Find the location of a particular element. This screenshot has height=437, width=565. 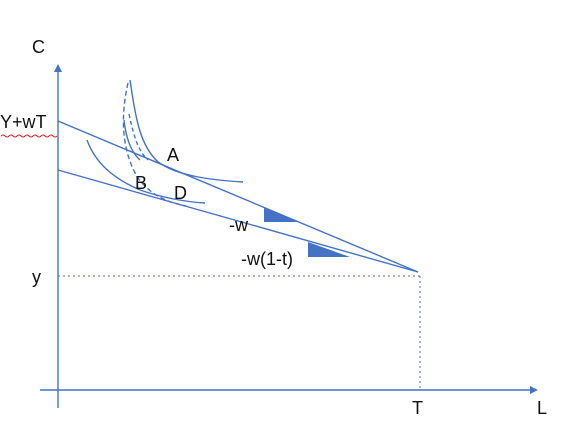

indifference-curve-a is located at coordinates (186, 131).